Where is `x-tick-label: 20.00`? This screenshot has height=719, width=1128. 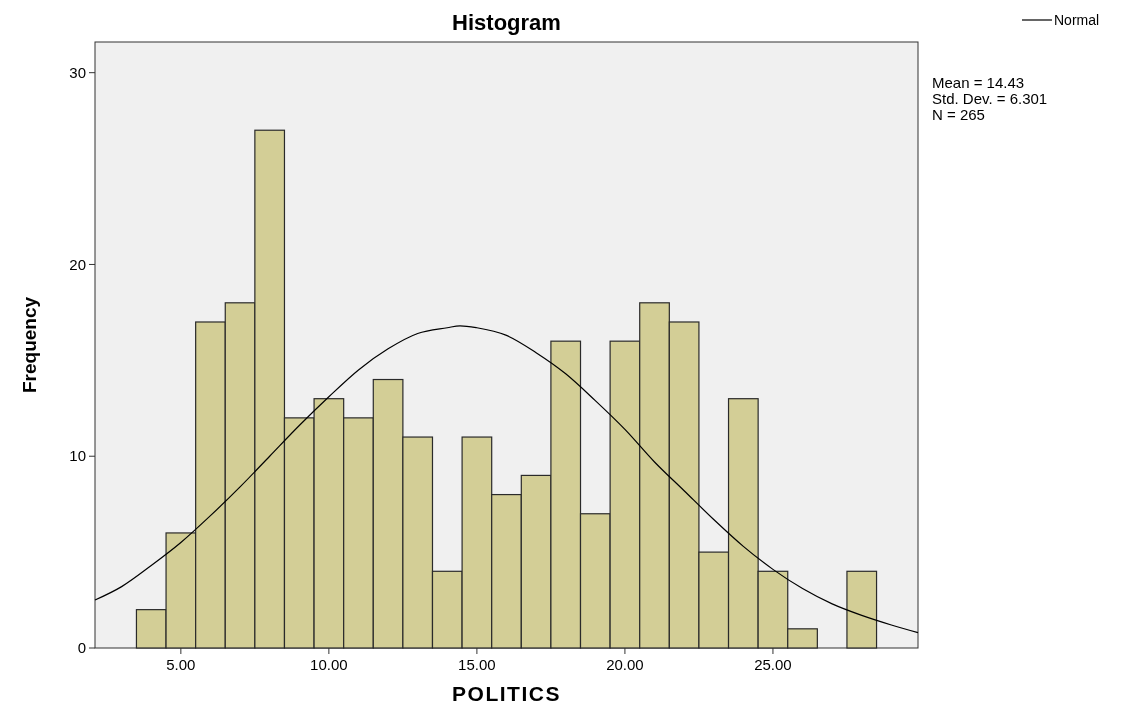
x-tick-label: 20.00 is located at coordinates (625, 664).